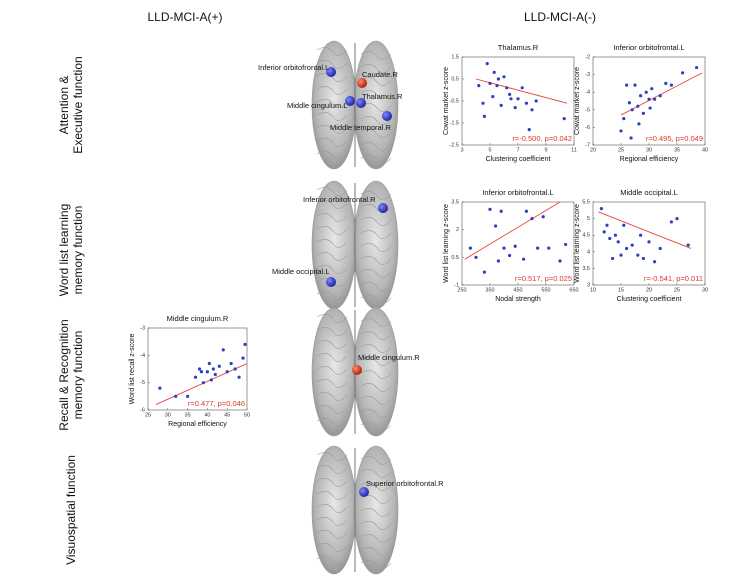 Image resolution: width=743 pixels, height=579 pixels. What do you see at coordinates (142, 410) in the screenshot?
I see `y-tick-label: -6` at bounding box center [142, 410].